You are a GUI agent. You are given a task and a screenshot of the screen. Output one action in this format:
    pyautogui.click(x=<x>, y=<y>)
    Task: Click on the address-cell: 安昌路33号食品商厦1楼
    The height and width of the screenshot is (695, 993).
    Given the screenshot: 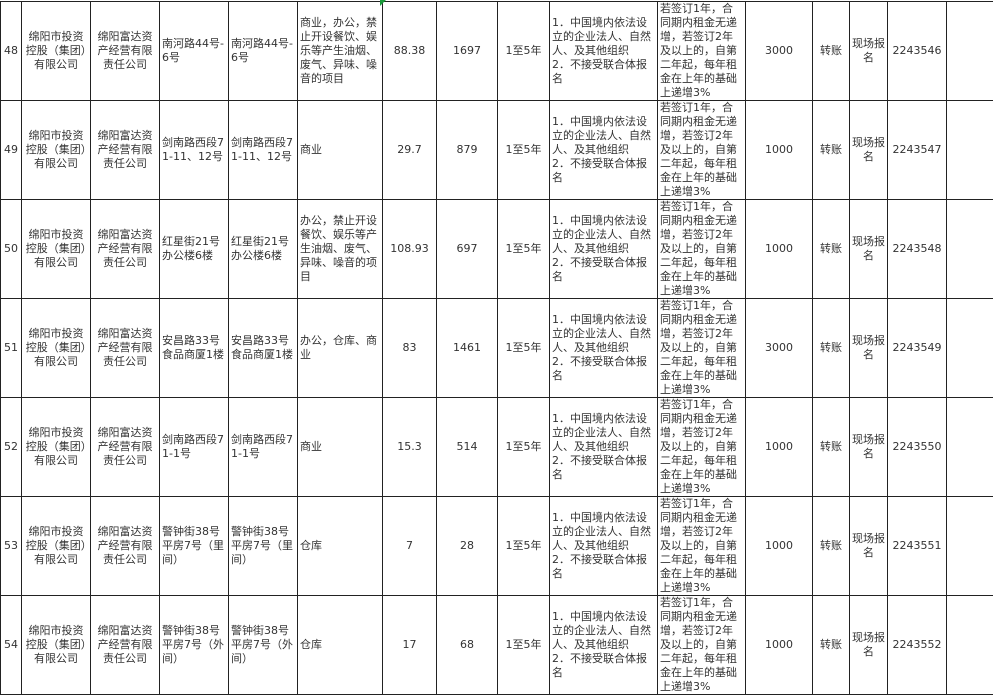 What is the action you would take?
    pyautogui.click(x=194, y=348)
    